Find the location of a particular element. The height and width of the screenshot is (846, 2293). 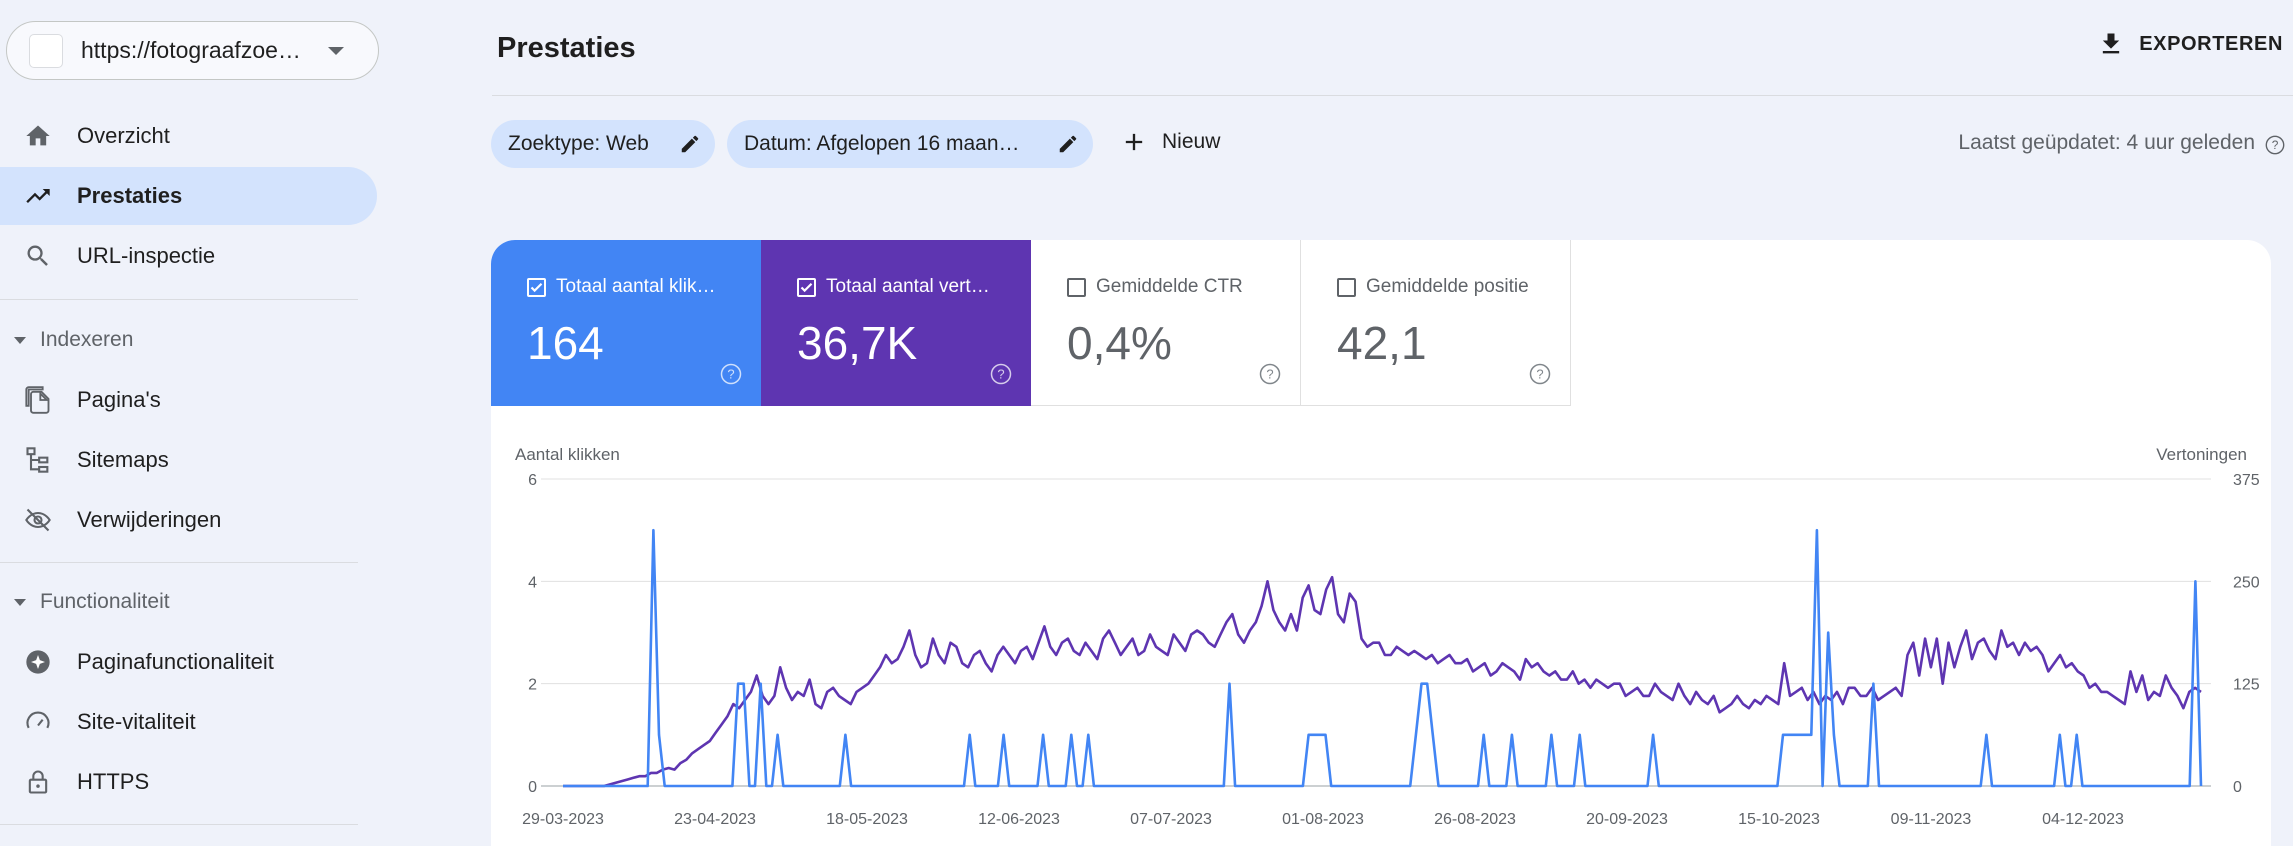

metric-ctr: Gemiddelde CTR 0,4% ? is located at coordinates (1166, 323).